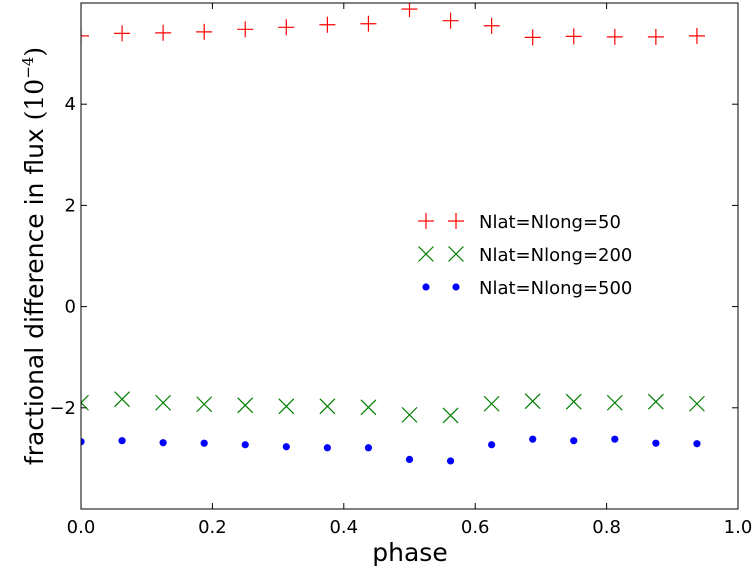 This screenshot has width=756, height=571. What do you see at coordinates (409, 552) in the screenshot?
I see `x-axis-label: phase` at bounding box center [409, 552].